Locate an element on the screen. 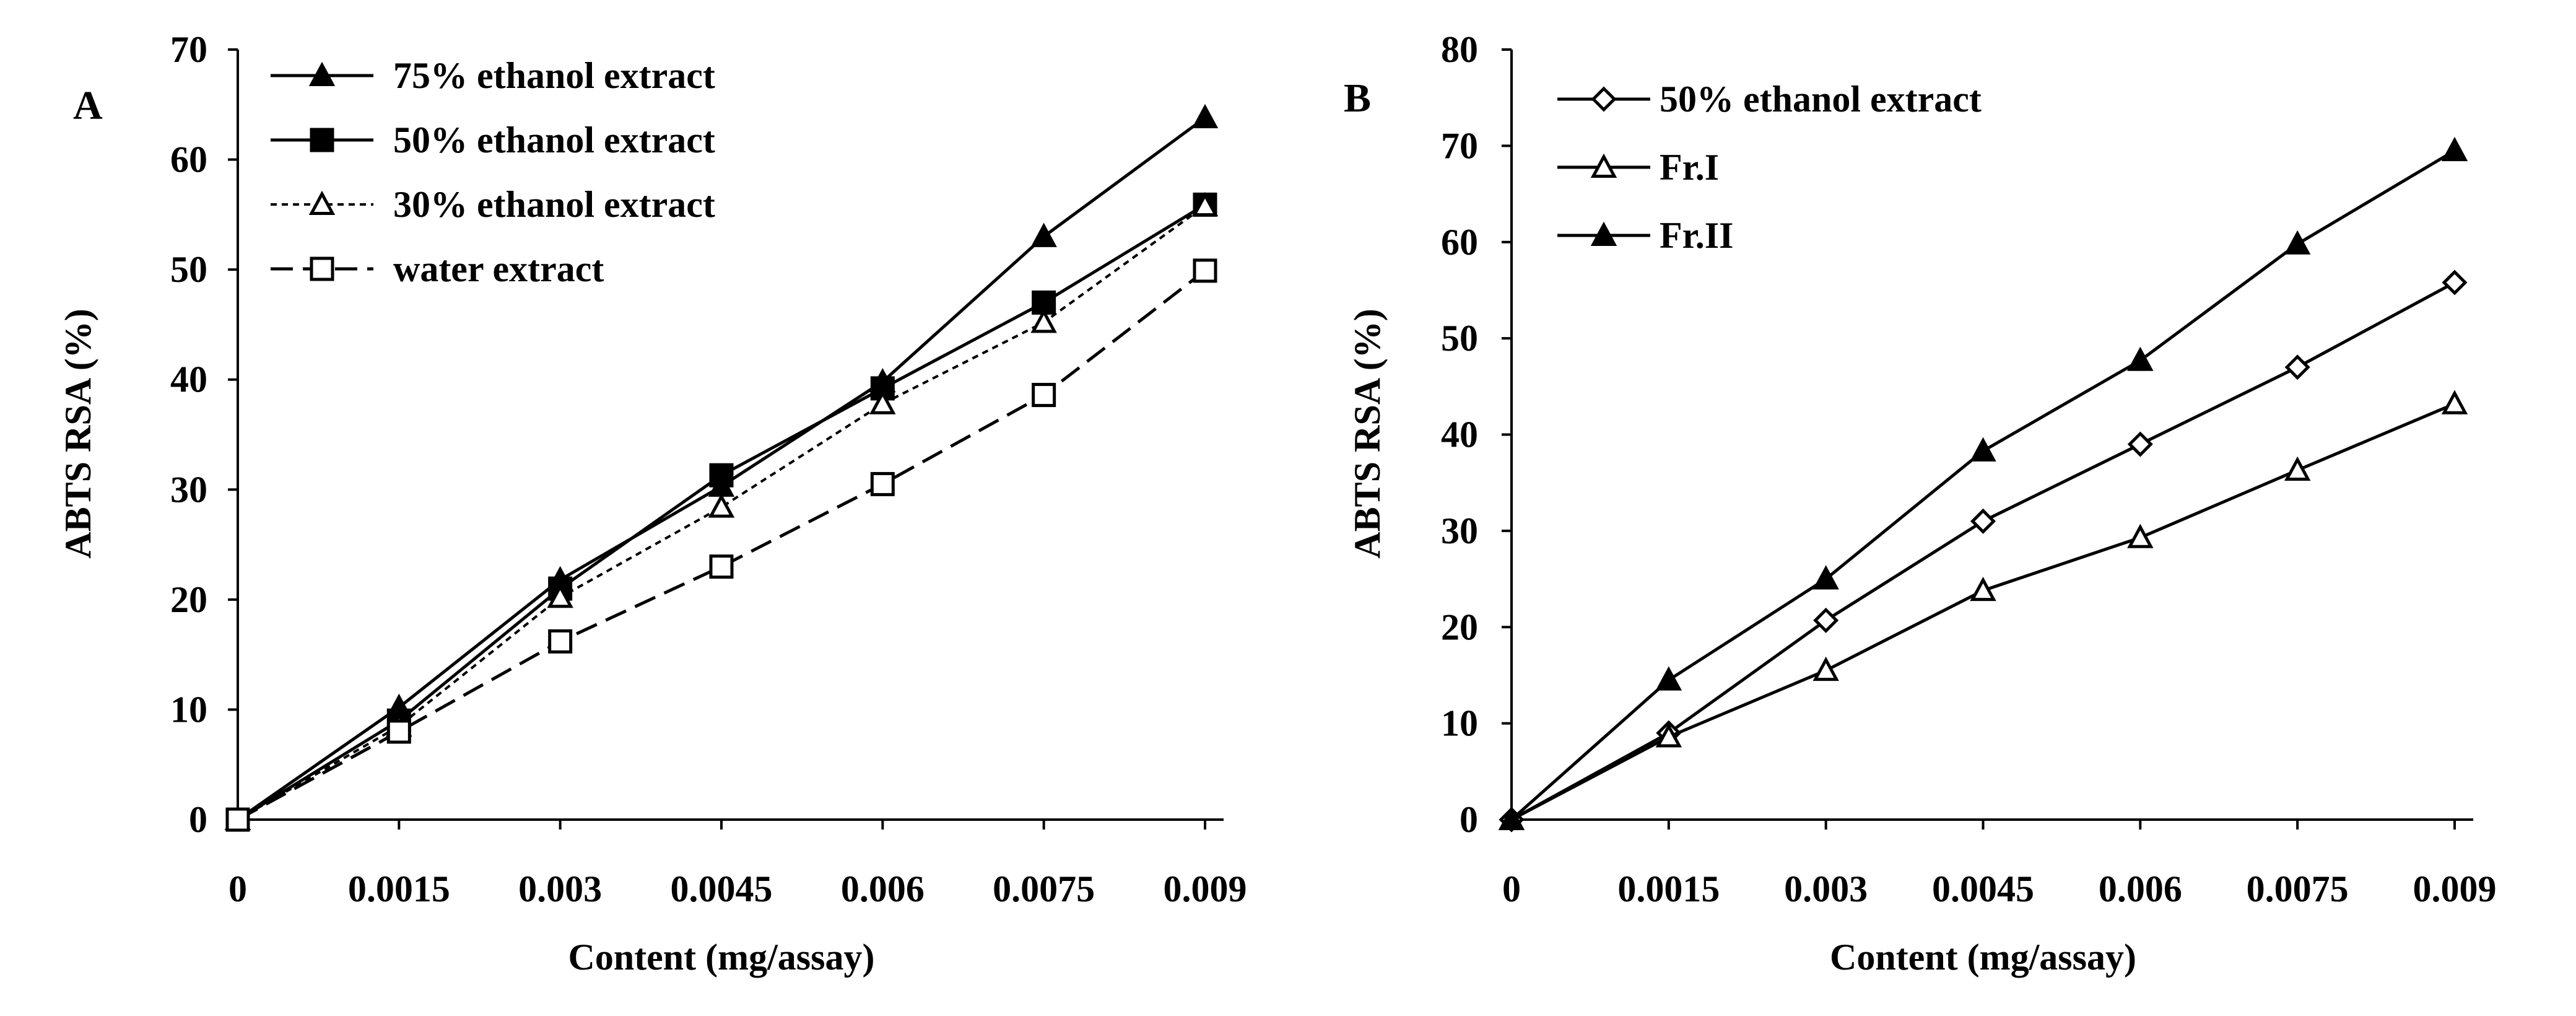  legend-entry: Fr.I is located at coordinates (1638, 168).